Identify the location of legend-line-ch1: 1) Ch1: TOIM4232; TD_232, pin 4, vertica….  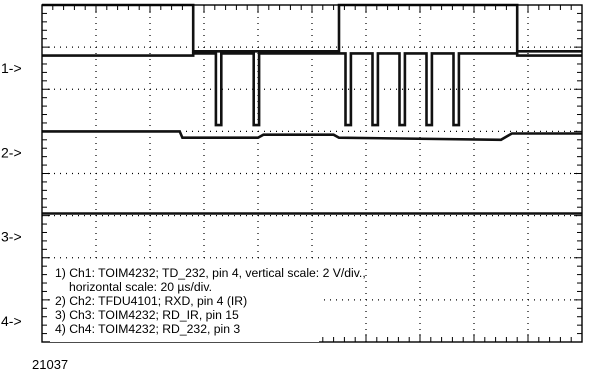
(210, 273).